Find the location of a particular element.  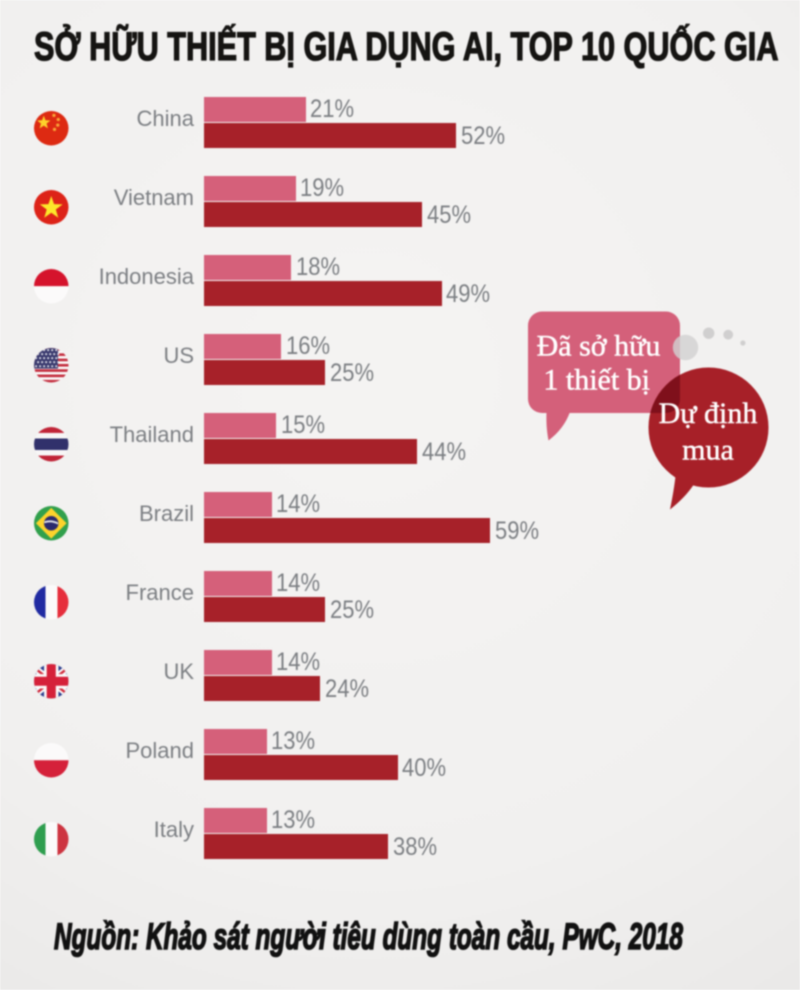

svg-text: Dự định is located at coordinates (708, 413).